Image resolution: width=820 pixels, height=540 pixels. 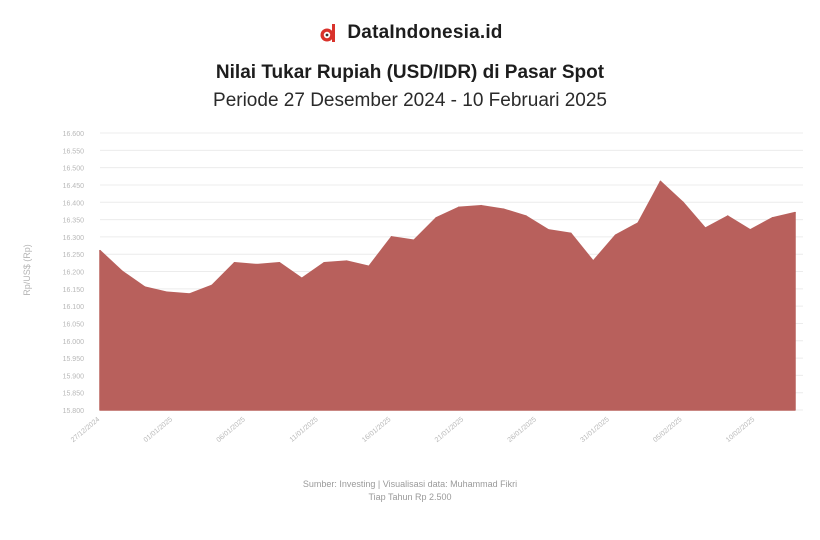 I want to click on y-tick-label: 16.300, so click(x=74, y=238).